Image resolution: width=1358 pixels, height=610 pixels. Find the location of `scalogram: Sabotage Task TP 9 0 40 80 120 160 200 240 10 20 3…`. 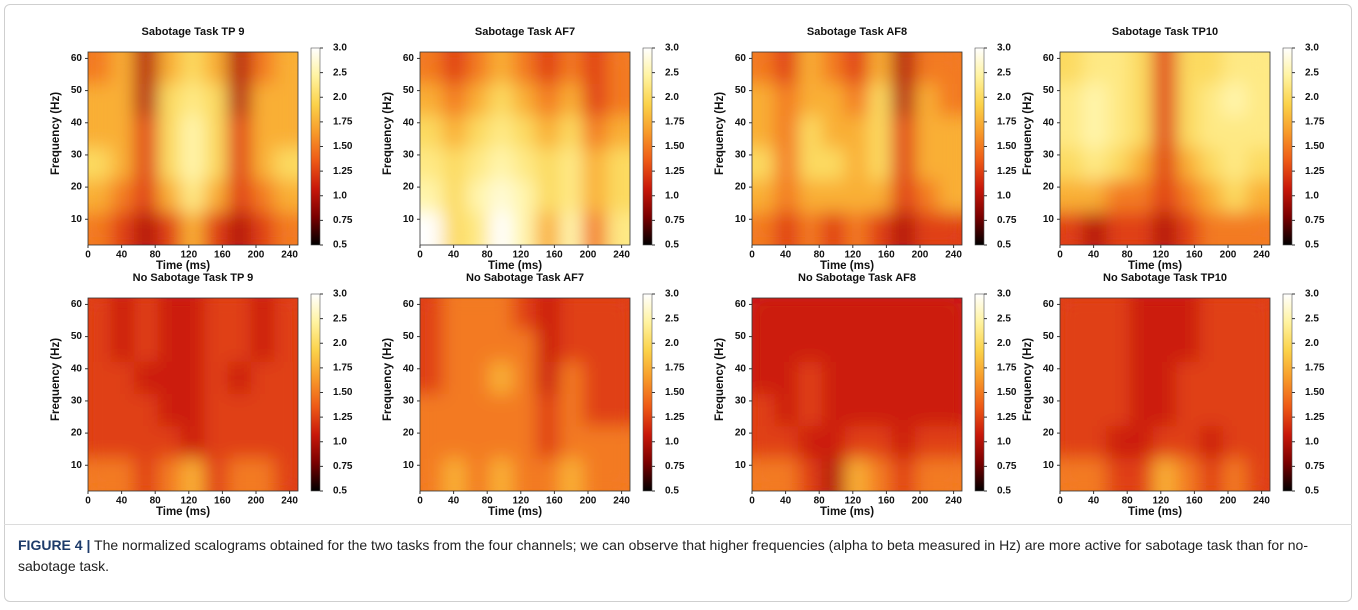

scalogram: Sabotage Task TP 9 0 40 80 120 160 200 240 10 20 3… is located at coordinates (201, 149).